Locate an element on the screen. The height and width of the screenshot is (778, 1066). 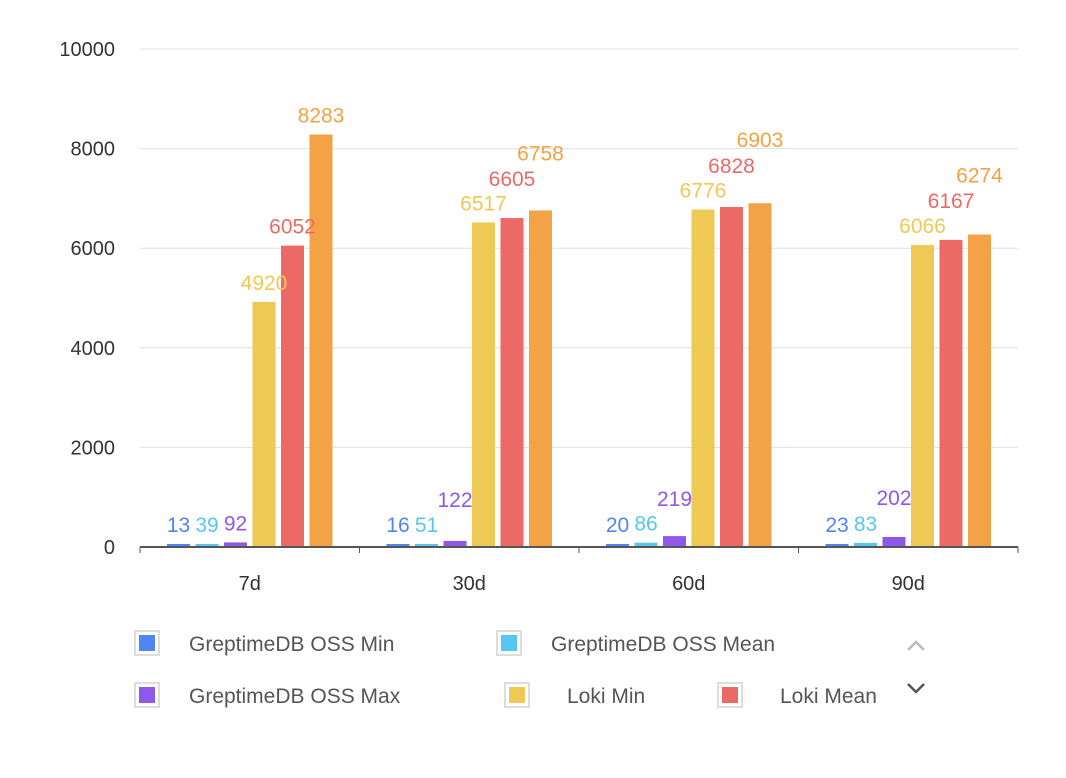
data-label: 4920 is located at coordinates (264, 283).